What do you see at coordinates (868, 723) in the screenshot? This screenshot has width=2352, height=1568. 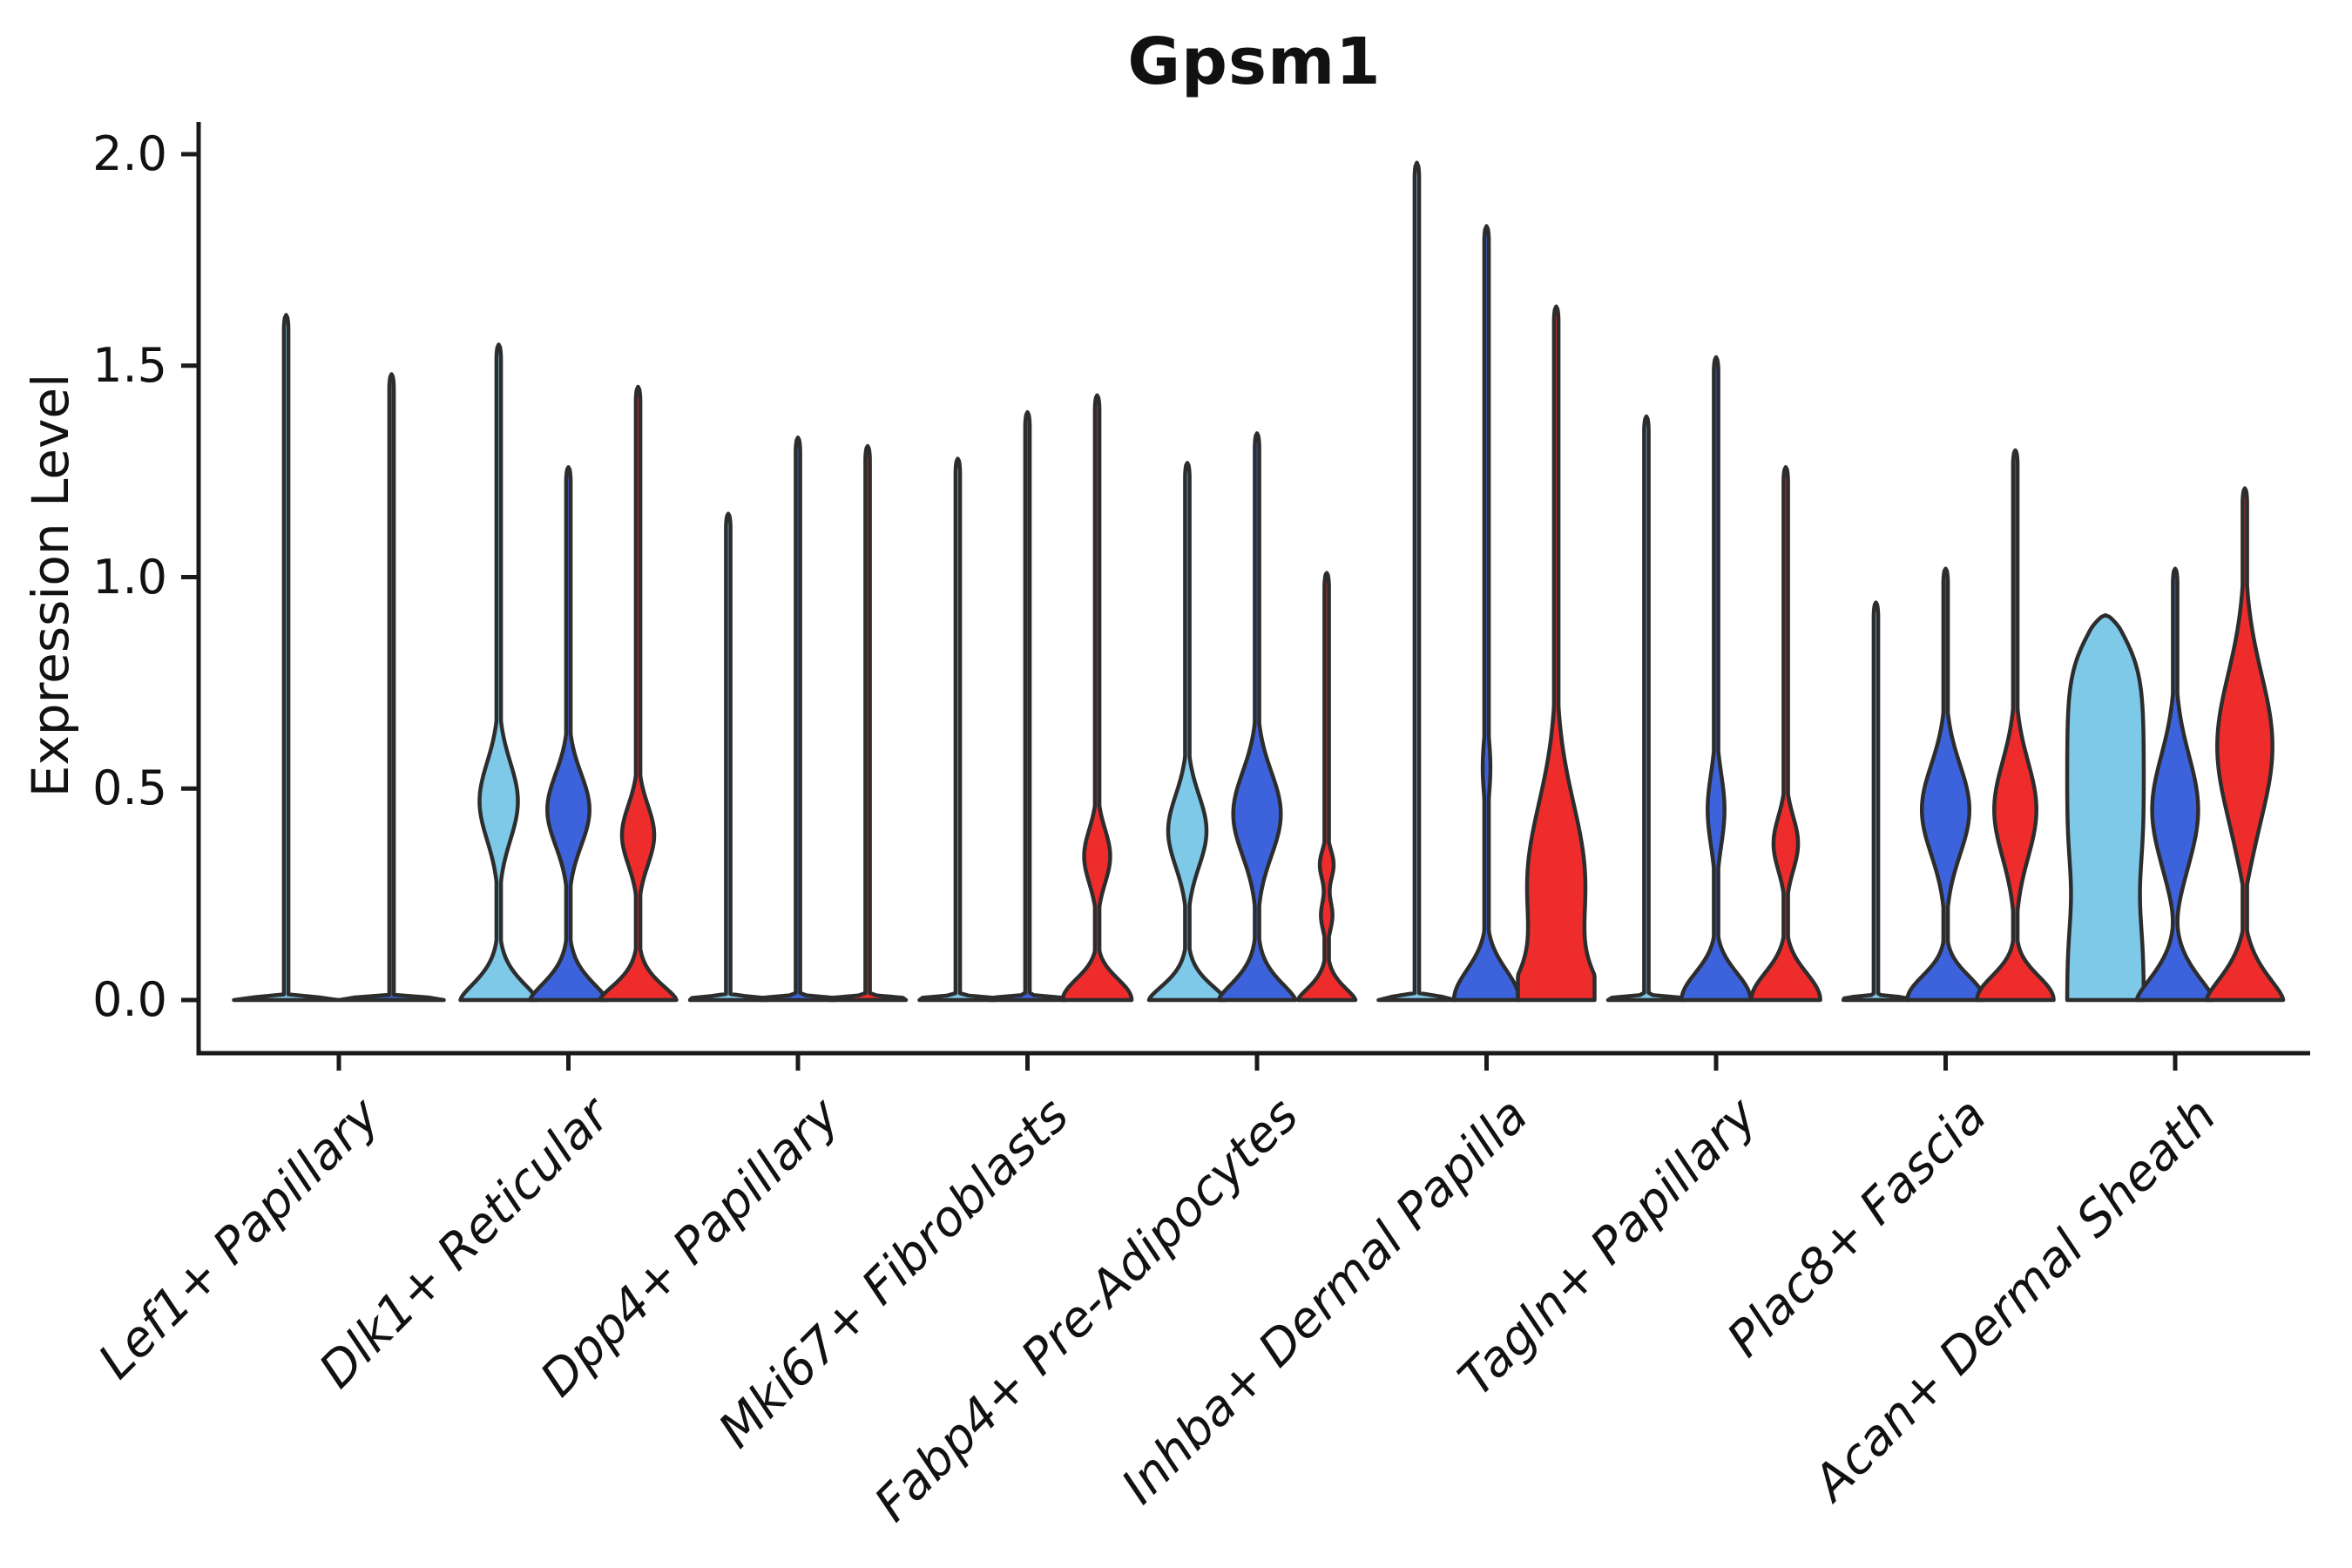 I see `violin-dpp4-papillary-red` at bounding box center [868, 723].